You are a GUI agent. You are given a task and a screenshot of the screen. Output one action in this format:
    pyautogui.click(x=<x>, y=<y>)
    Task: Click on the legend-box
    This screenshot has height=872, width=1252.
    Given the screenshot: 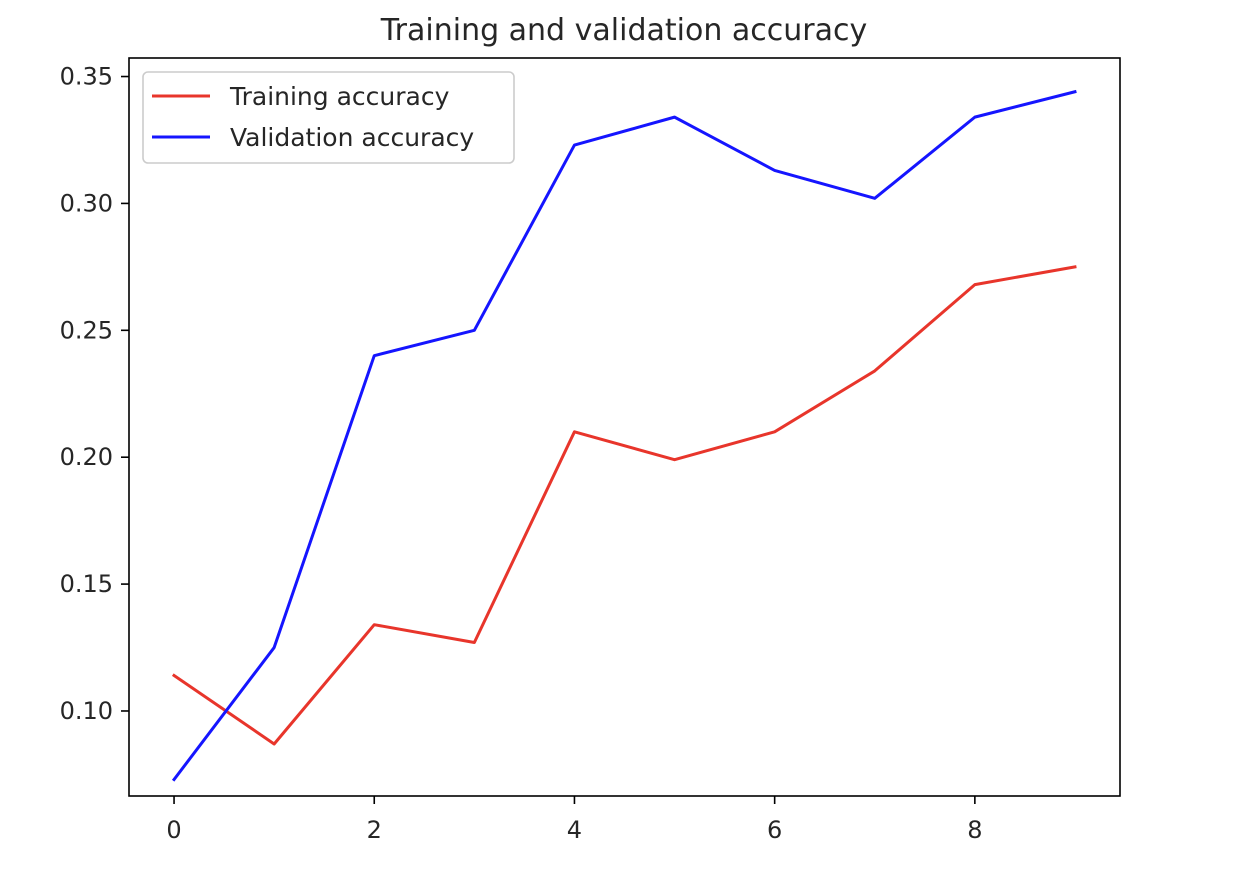 What is the action you would take?
    pyautogui.click(x=328, y=117)
    